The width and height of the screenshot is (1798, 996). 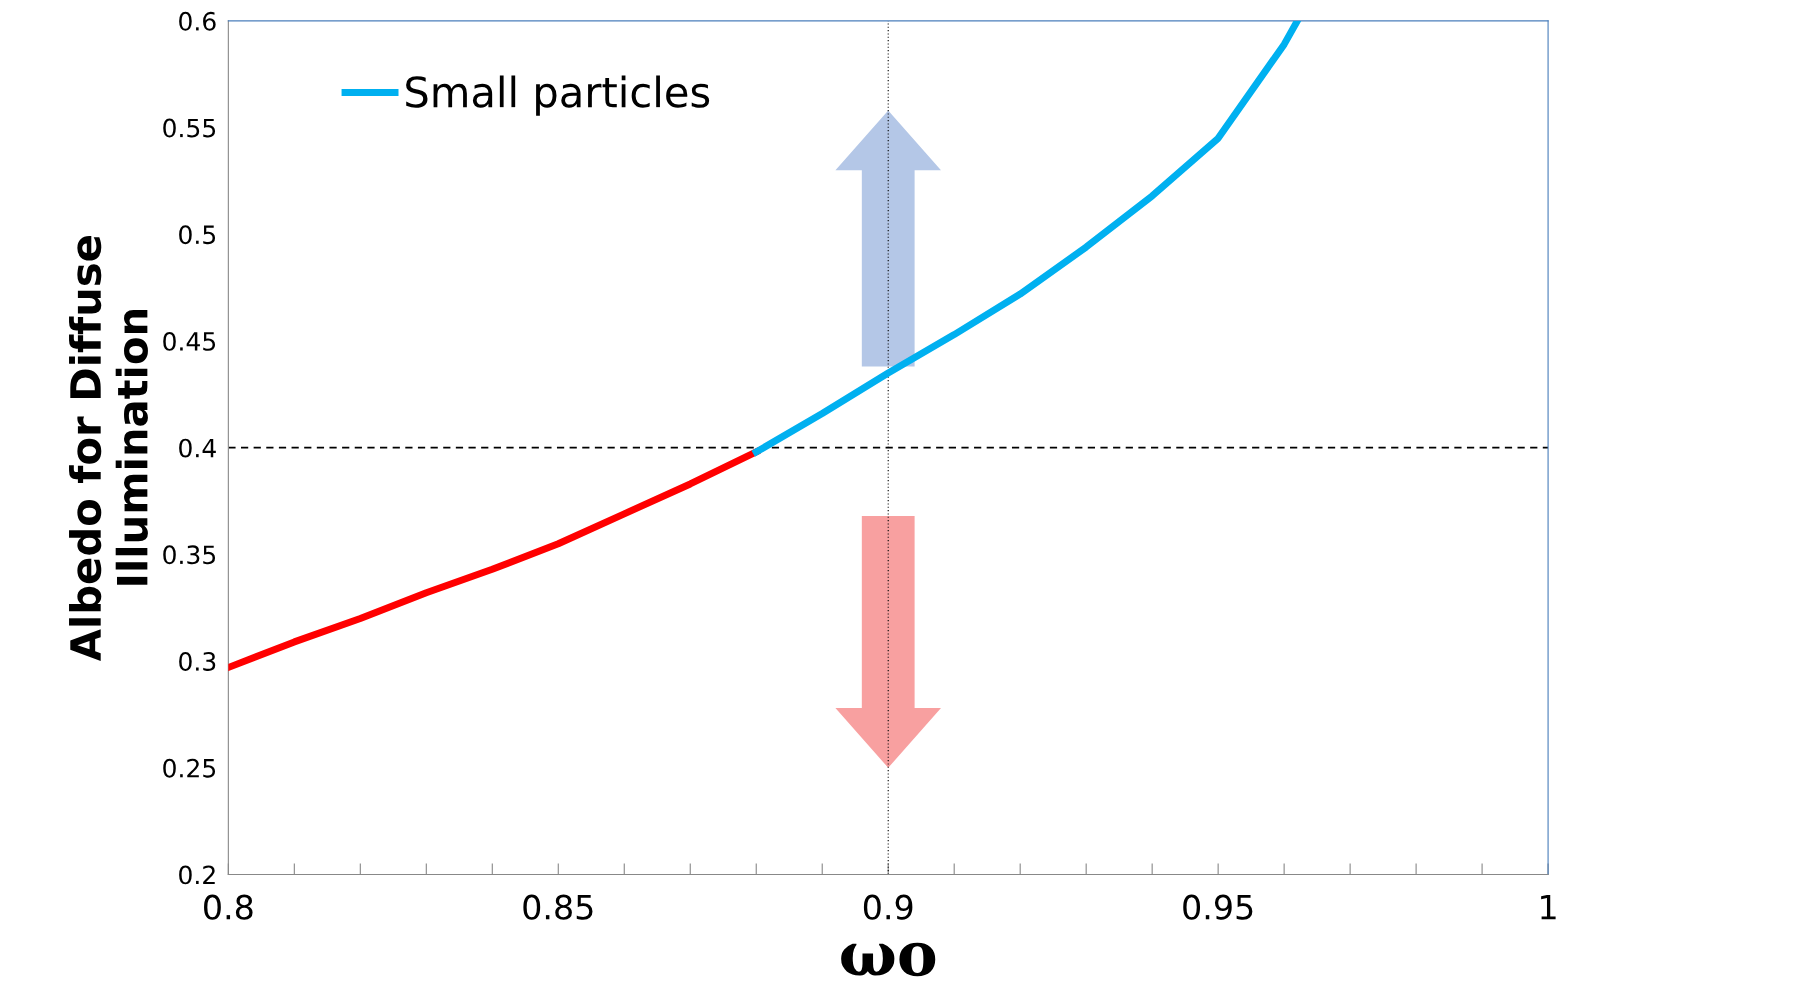 I want to click on y-tick-label: 0.35, so click(x=189, y=555).